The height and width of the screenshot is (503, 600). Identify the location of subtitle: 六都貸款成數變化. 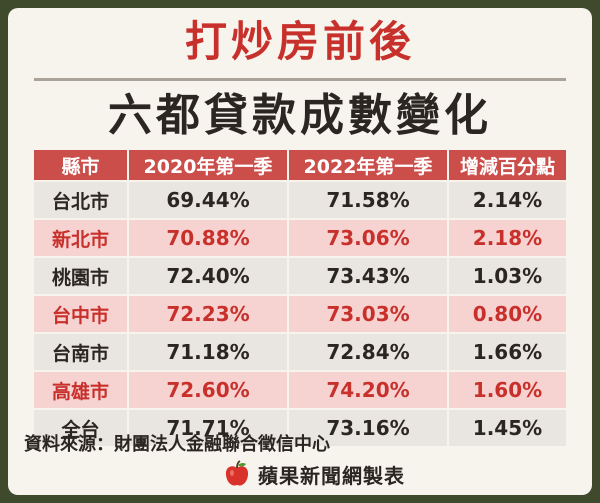
(300, 115).